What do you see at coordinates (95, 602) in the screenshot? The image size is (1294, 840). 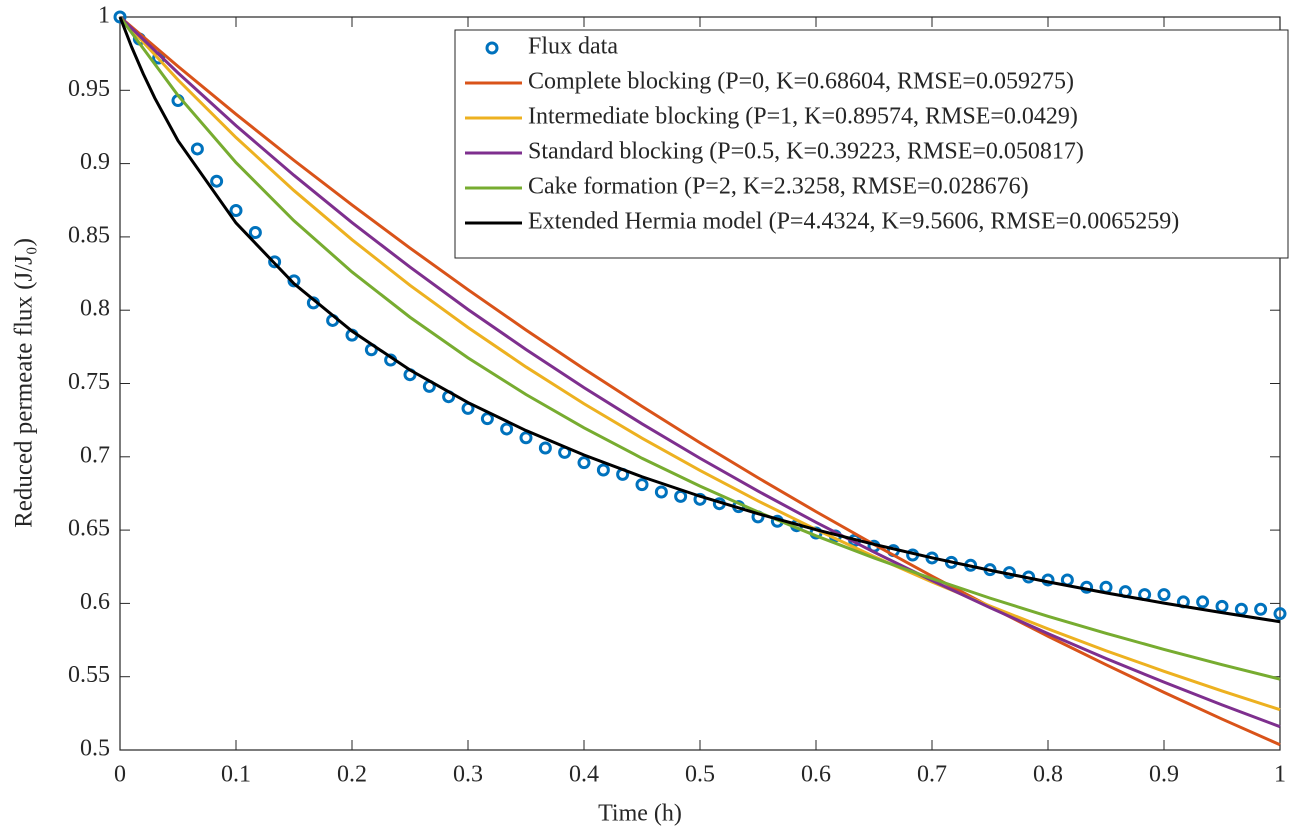 I see `y-tick-label: 0.6` at bounding box center [95, 602].